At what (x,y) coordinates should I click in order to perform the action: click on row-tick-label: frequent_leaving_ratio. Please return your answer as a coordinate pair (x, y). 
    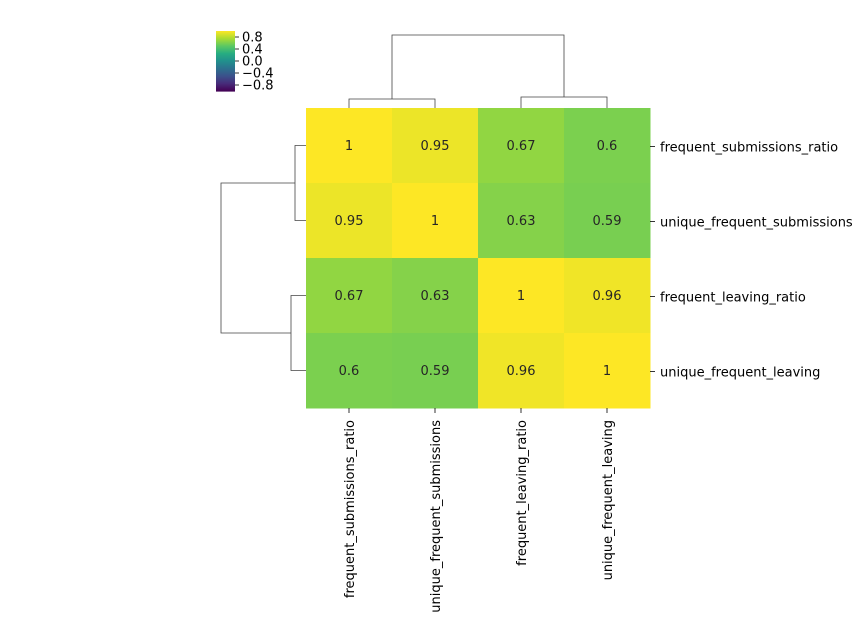
    Looking at the image, I should click on (733, 298).